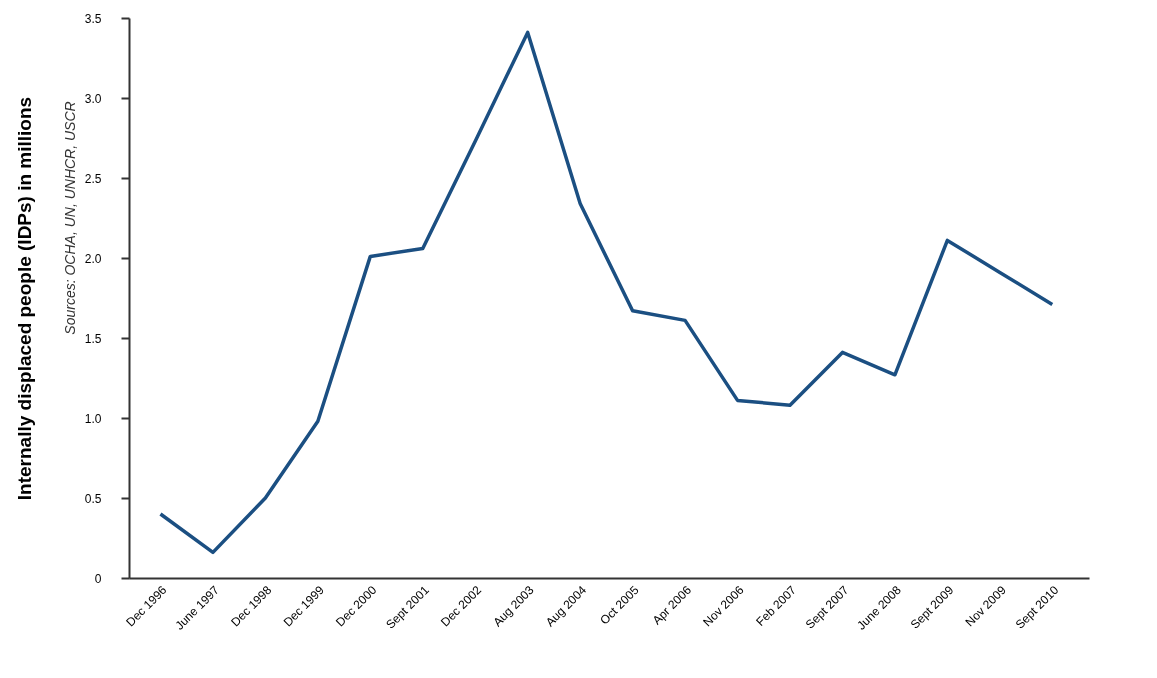  What do you see at coordinates (93, 18) in the screenshot?
I see `y-tick-label: 3.5` at bounding box center [93, 18].